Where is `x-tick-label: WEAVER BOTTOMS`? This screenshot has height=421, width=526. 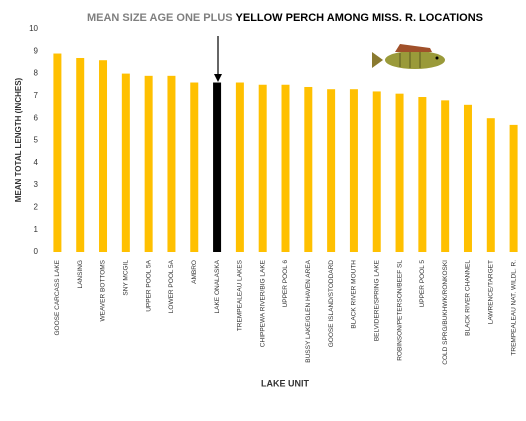 x-tick-label: WEAVER BOTTOMS is located at coordinates (103, 290).